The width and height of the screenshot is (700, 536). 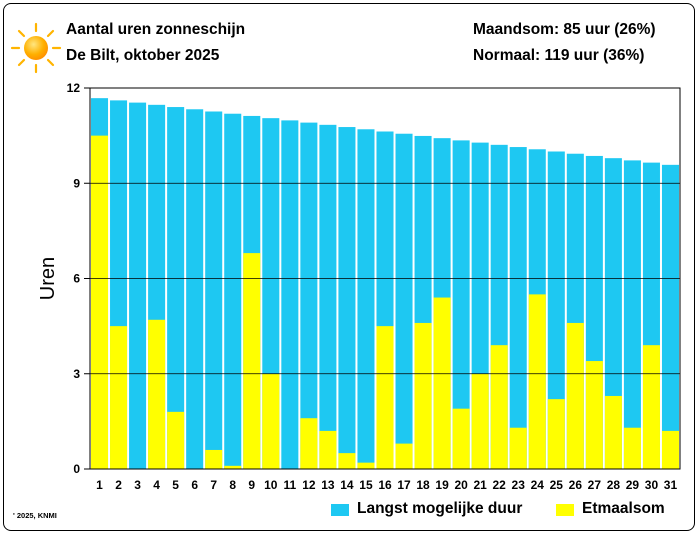 I want to click on x-tick-label-21: 21, so click(x=480, y=485).